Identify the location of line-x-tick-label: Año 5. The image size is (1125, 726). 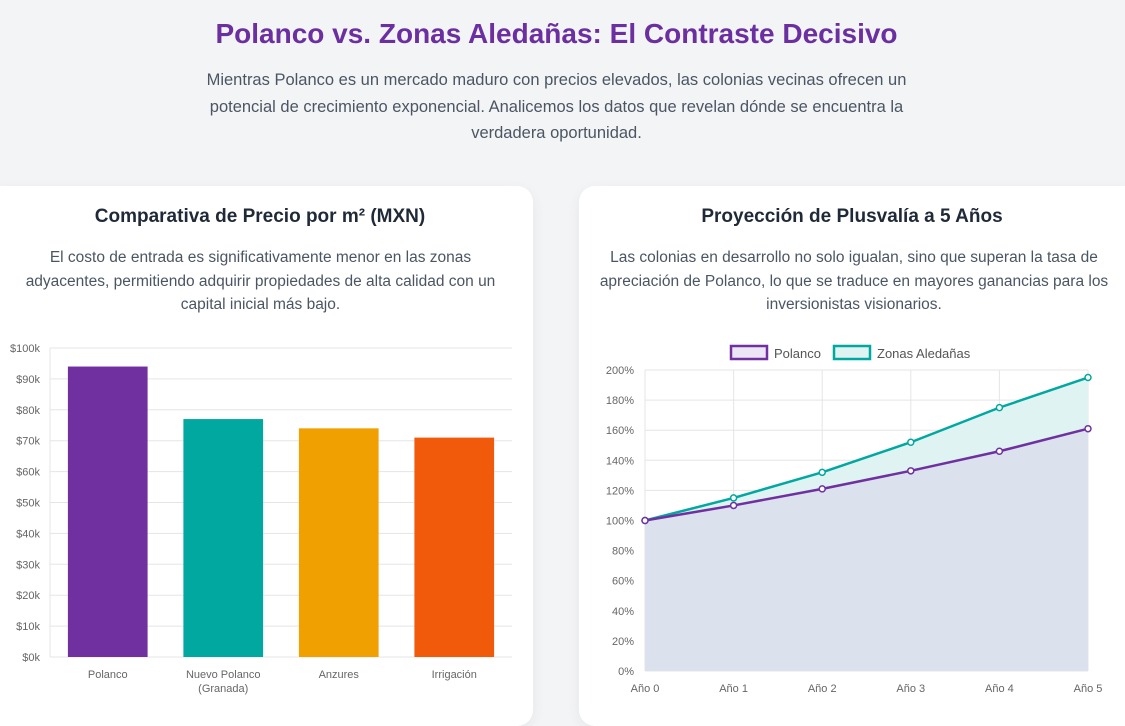
(1088, 689).